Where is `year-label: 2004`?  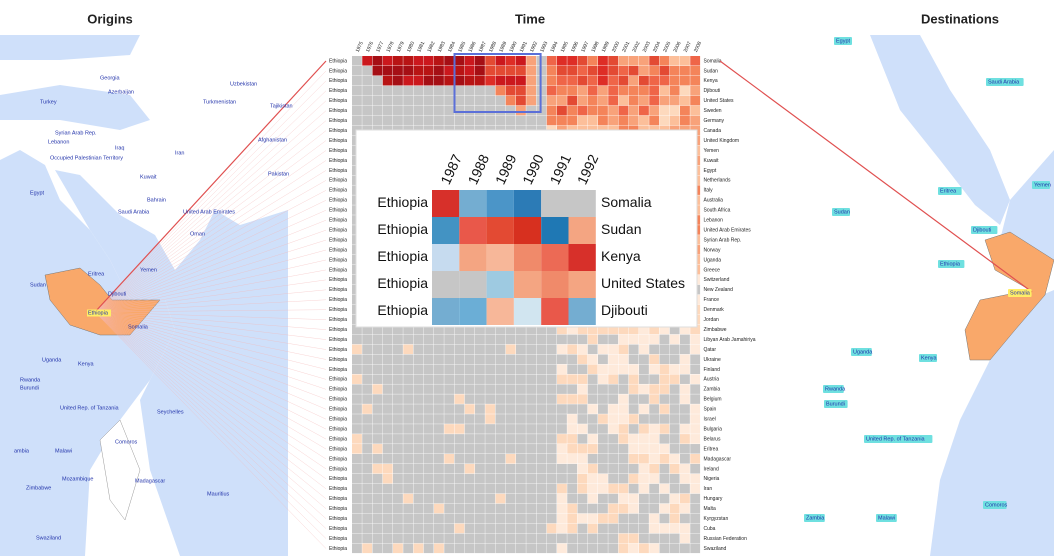
year-label: 2004 is located at coordinates (657, 47).